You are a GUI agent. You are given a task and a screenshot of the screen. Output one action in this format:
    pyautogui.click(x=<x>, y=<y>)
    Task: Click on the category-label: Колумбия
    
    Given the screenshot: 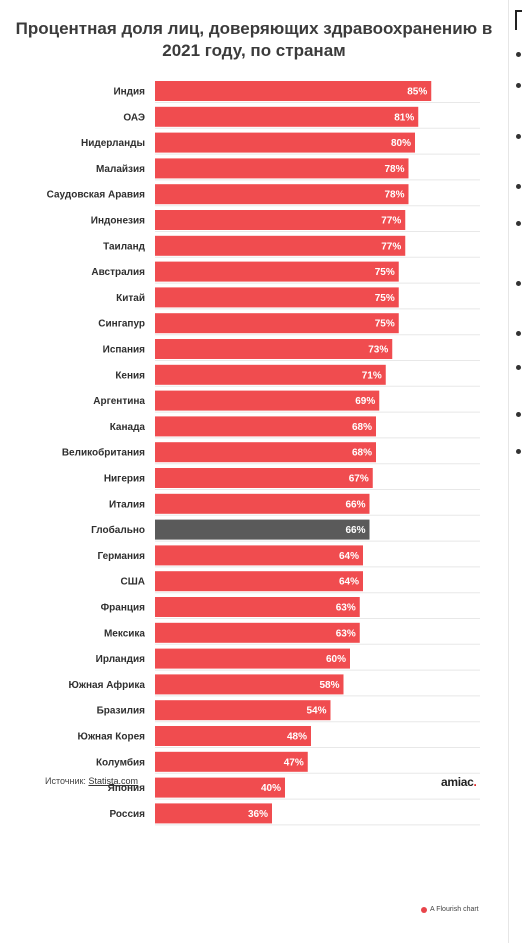 What is the action you would take?
    pyautogui.click(x=120, y=762)
    